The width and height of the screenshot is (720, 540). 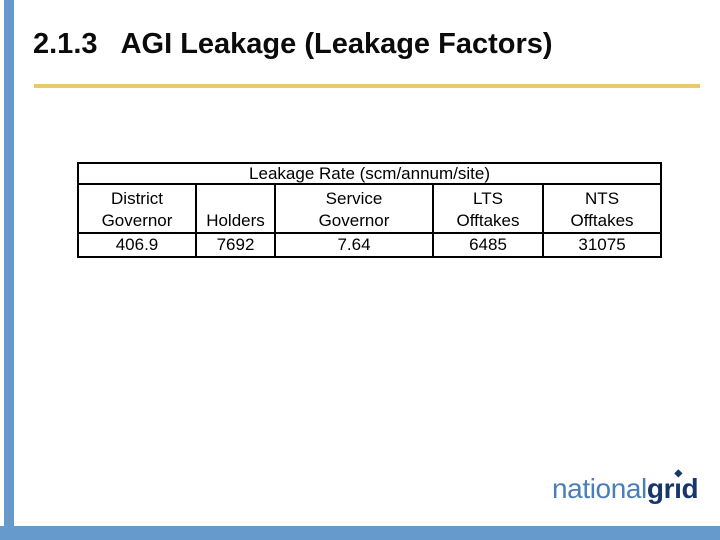 What do you see at coordinates (235, 208) in the screenshot?
I see `header-holders: Holders` at bounding box center [235, 208].